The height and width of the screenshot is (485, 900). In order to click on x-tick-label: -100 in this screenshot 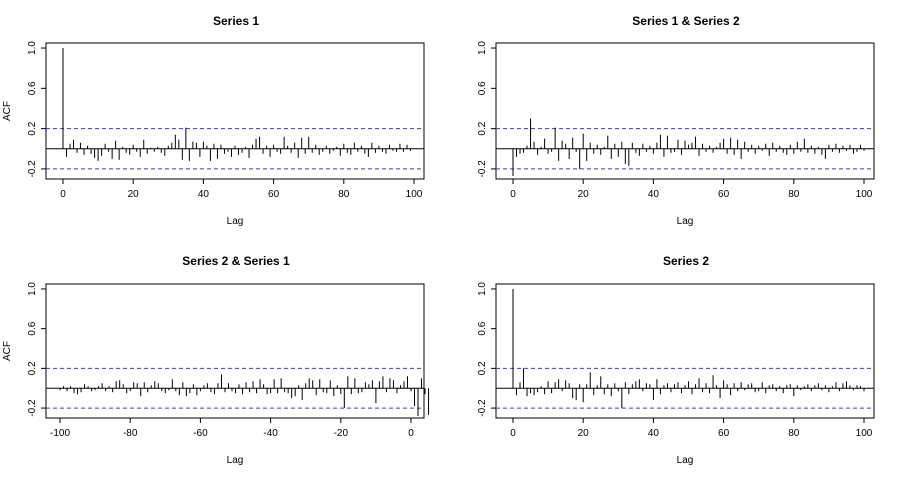, I will do `click(60, 433)`.